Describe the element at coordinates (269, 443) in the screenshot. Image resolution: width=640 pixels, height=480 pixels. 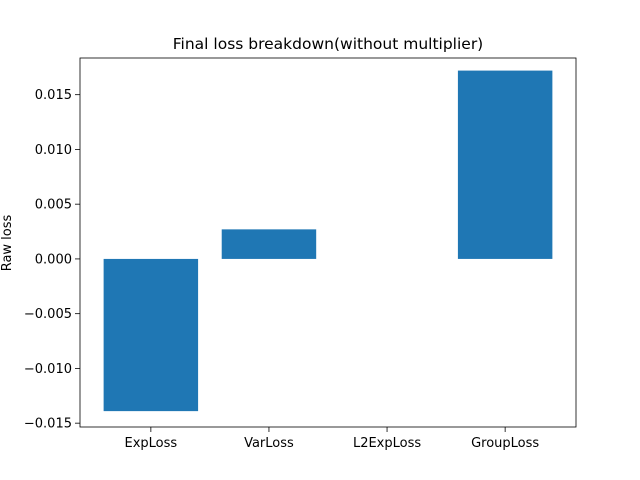
I see `x-tick-label: VarLoss` at that location.